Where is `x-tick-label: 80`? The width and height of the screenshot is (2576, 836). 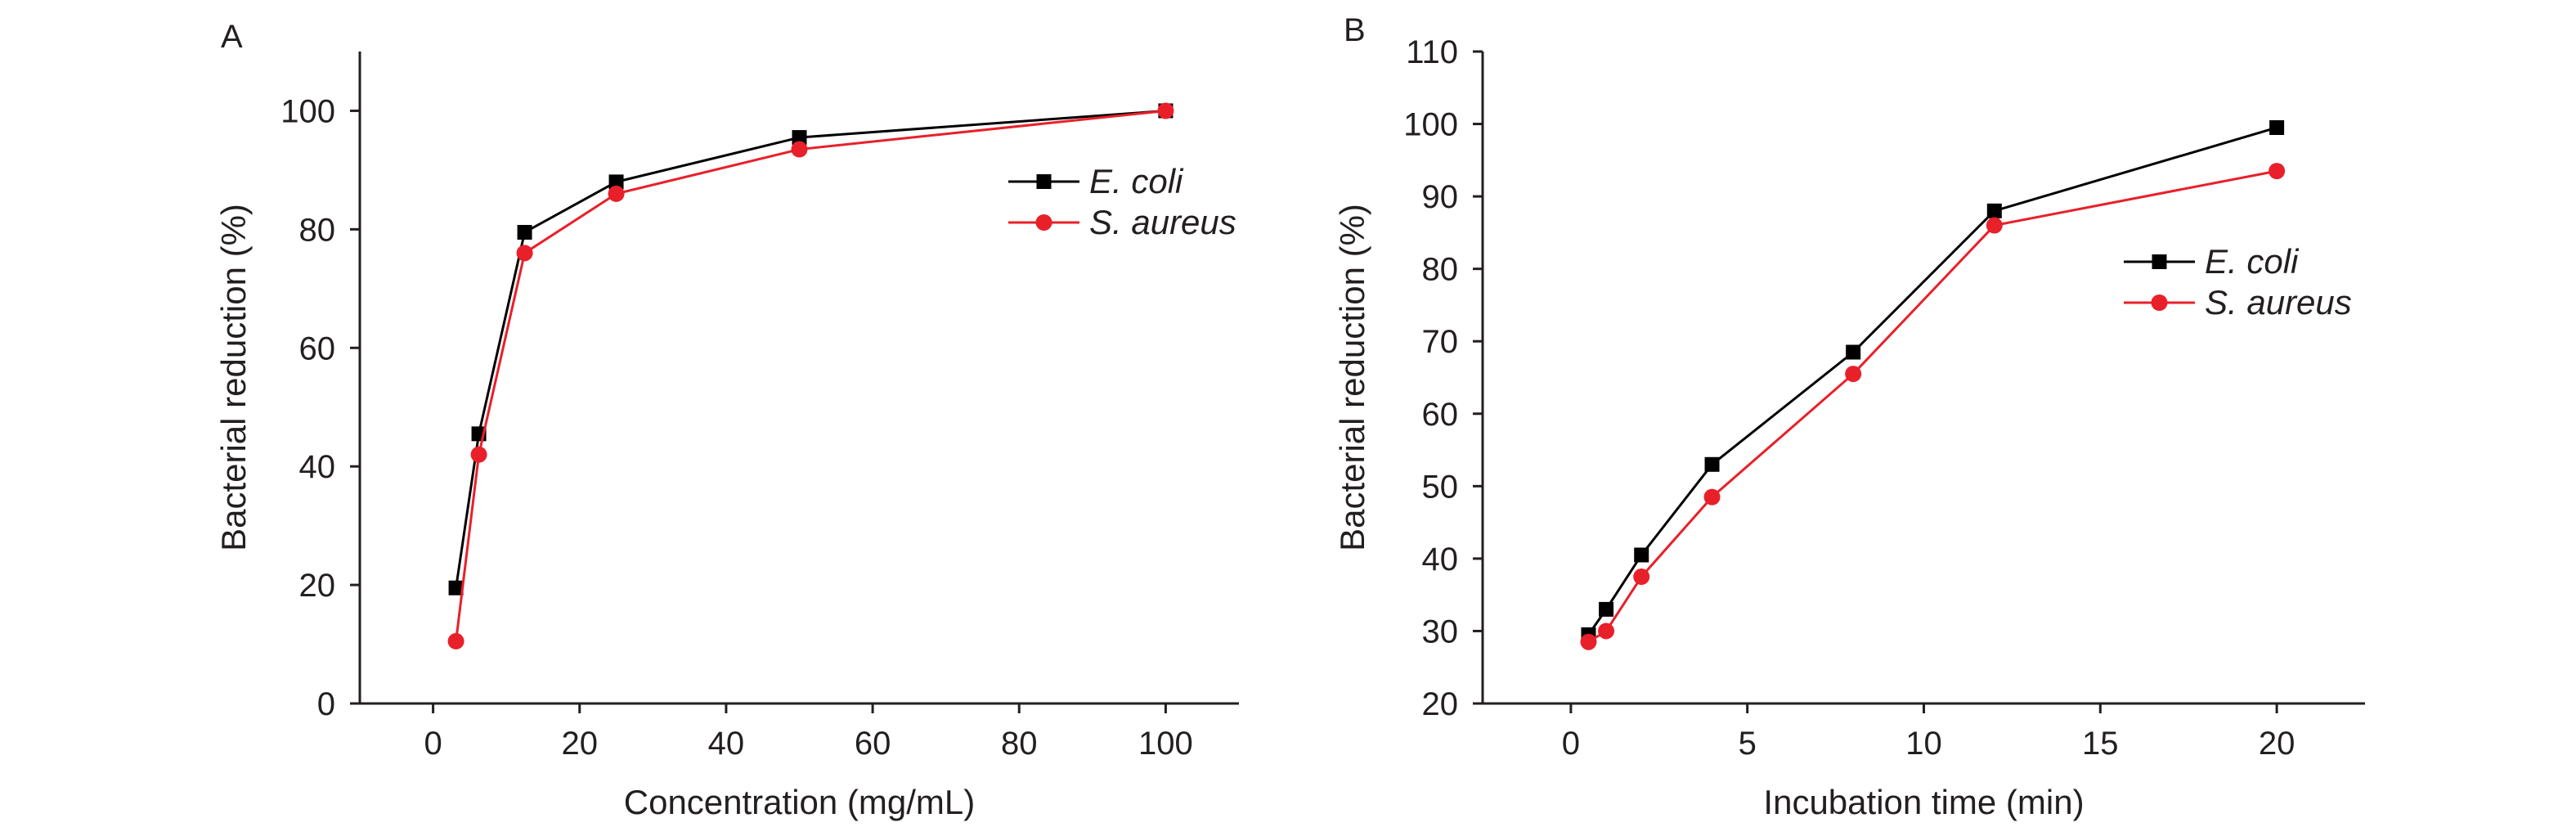 x-tick-label: 80 is located at coordinates (1020, 744).